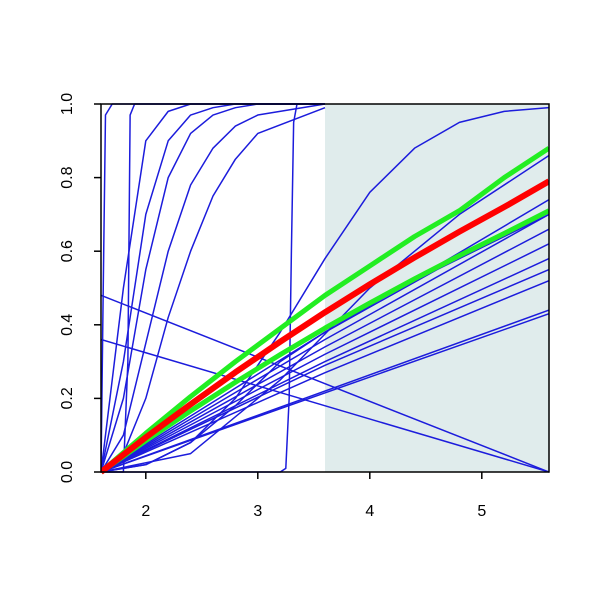 The height and width of the screenshot is (600, 600). Describe the element at coordinates (67, 472) in the screenshot. I see `y-tick-label: 0.0` at that location.